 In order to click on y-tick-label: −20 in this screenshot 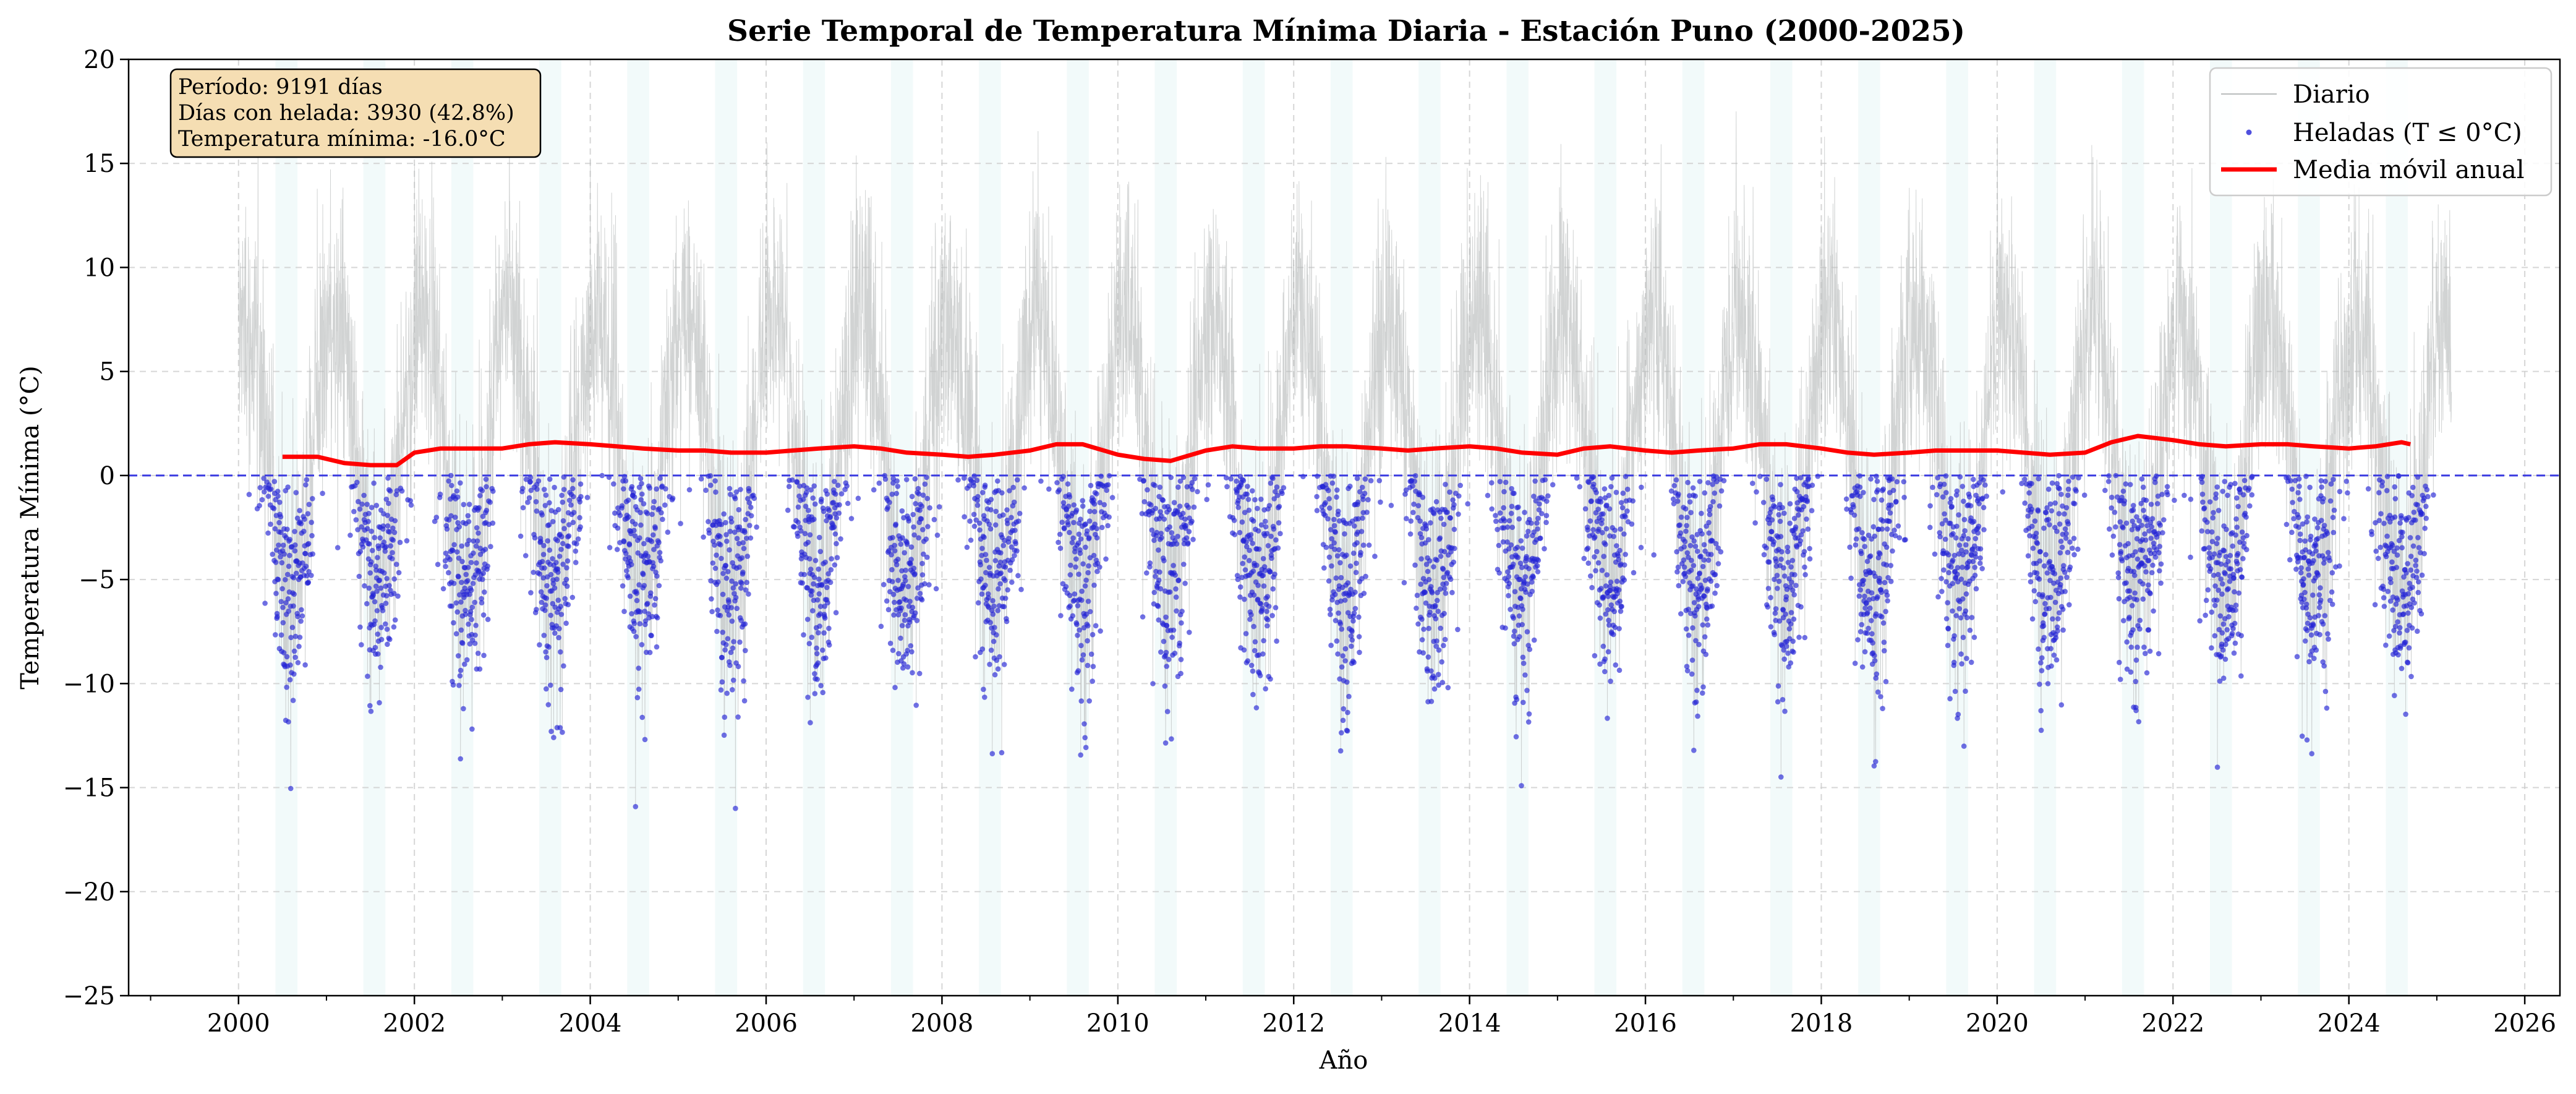, I will do `click(89, 893)`.